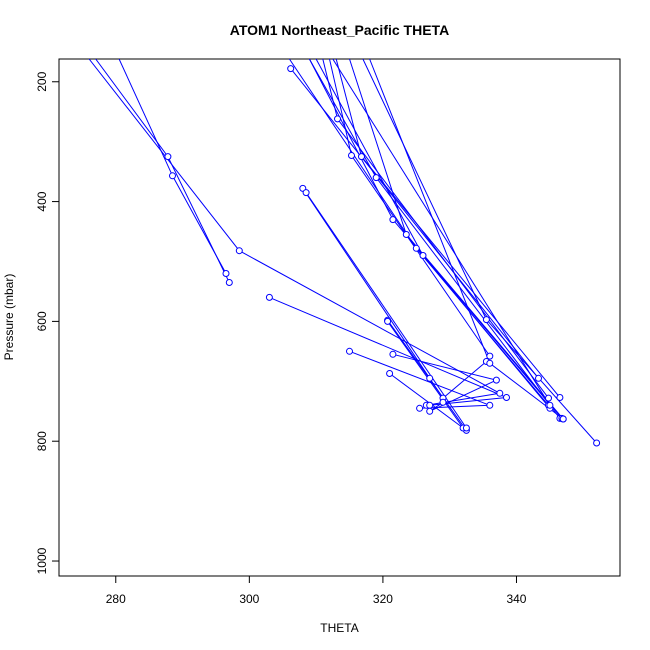  Describe the element at coordinates (42, 560) in the screenshot. I see `y-tick-label: 1000` at that location.